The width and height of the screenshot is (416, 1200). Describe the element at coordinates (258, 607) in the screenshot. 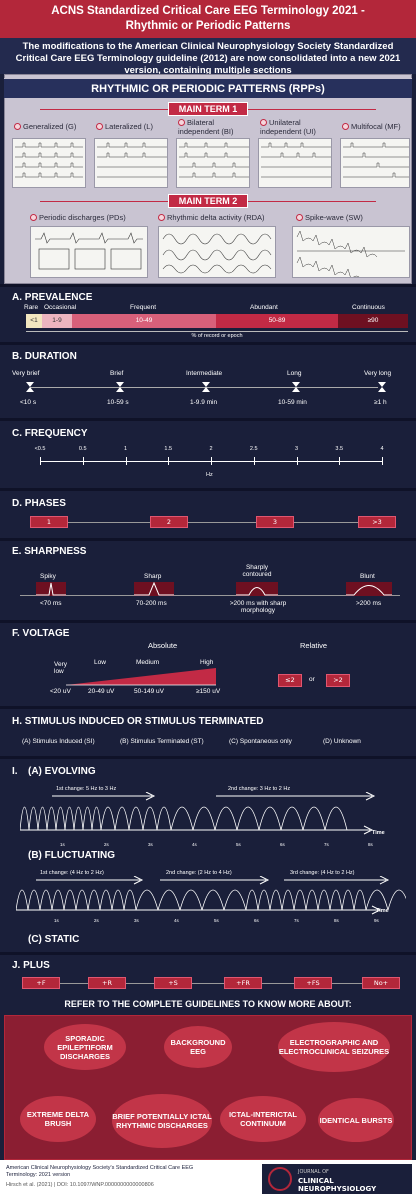

I see `sharpness-value-sharply-contoured: >200 ms with sharp morphology` at that location.